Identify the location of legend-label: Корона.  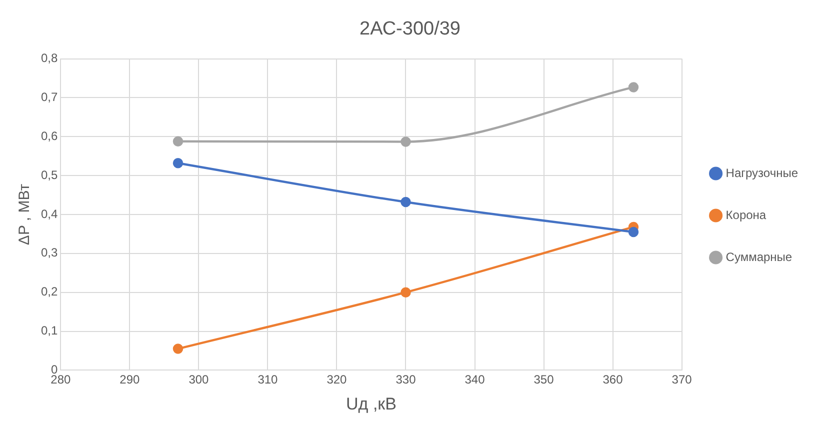
(746, 215).